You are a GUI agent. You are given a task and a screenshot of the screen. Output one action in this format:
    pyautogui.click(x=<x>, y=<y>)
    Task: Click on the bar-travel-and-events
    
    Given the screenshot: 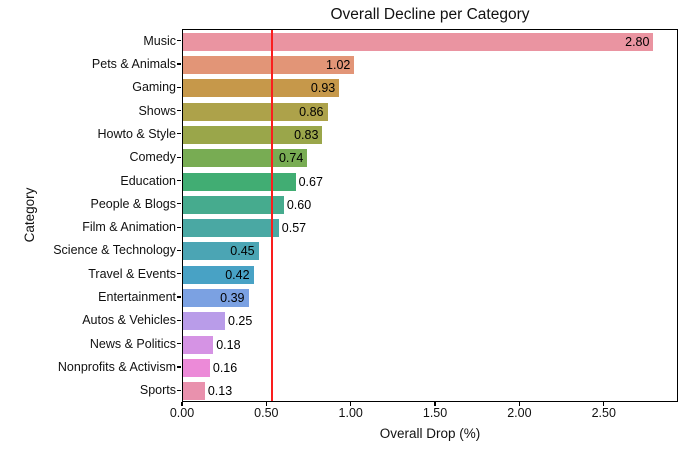 What is the action you would take?
    pyautogui.click(x=218, y=274)
    